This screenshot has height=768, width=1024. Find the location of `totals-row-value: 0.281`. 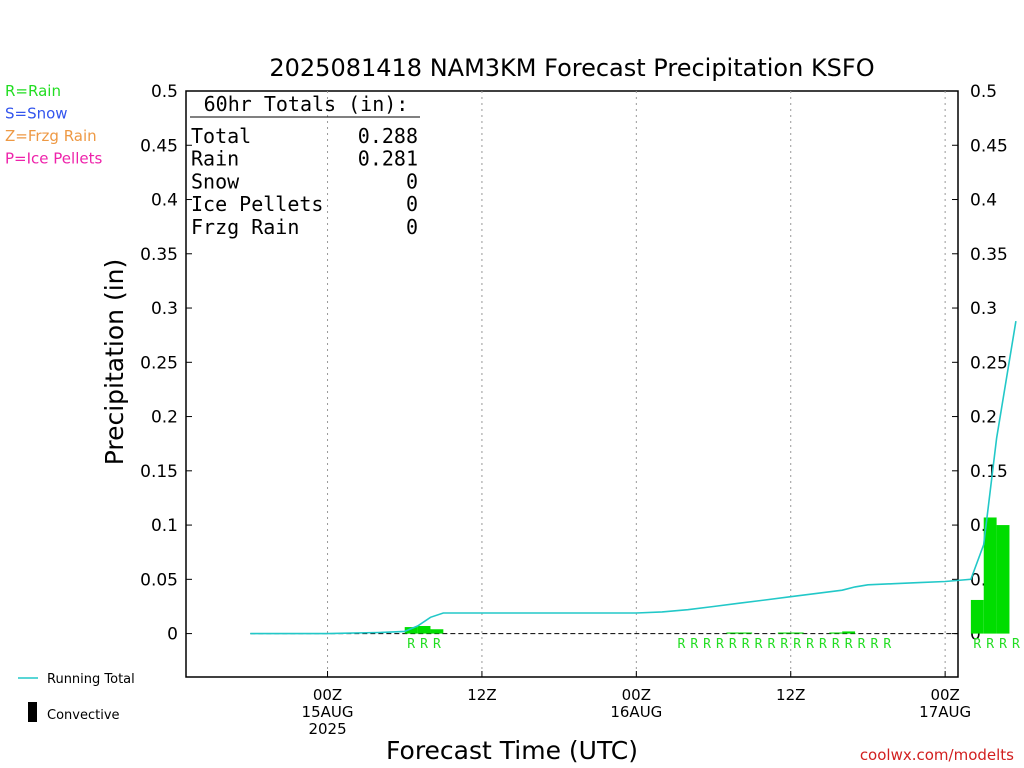

totals-row-value: 0.281 is located at coordinates (388, 159).